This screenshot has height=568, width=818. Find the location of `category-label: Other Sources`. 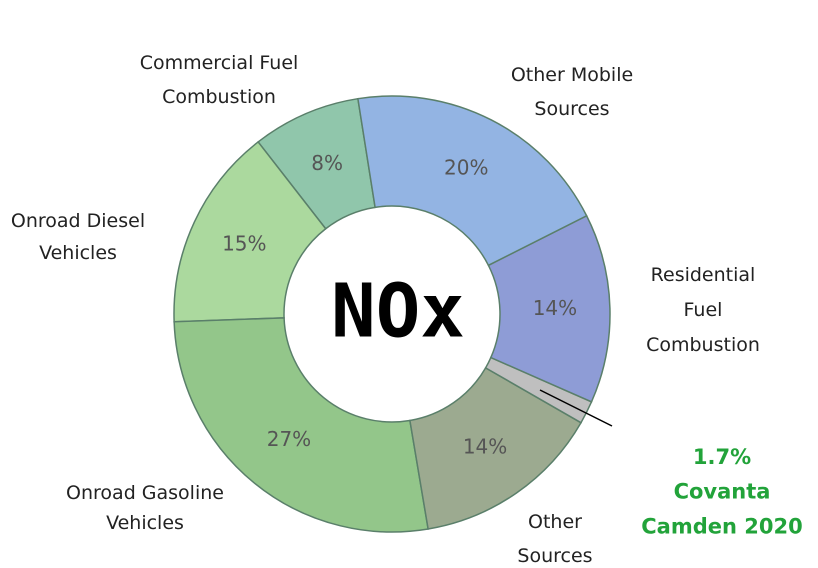

category-label: Other Sources is located at coordinates (554, 539).